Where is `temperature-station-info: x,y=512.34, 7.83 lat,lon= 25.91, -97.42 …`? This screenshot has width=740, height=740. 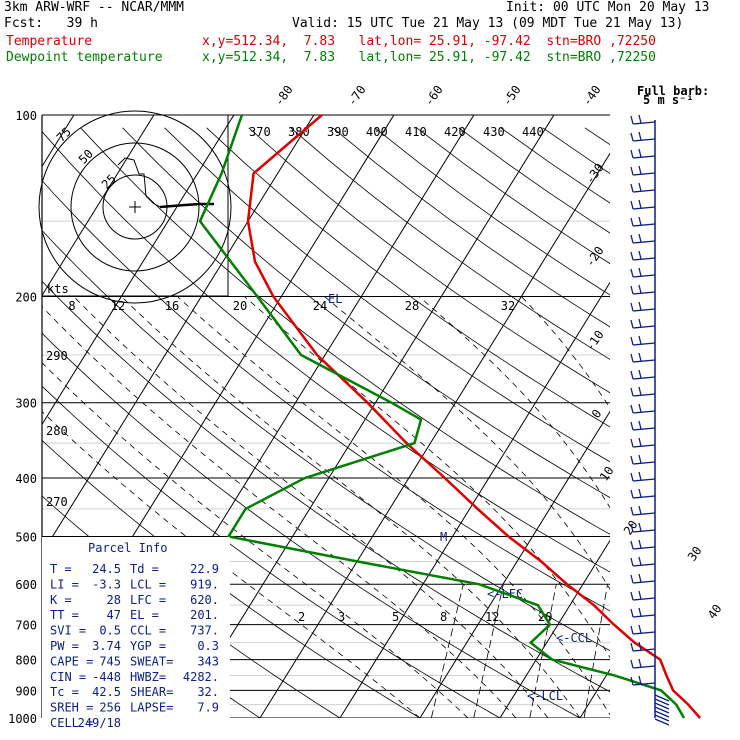 temperature-station-info: x,y=512.34, 7.83 lat,lon= 25.91, -97.42 … is located at coordinates (429, 41).